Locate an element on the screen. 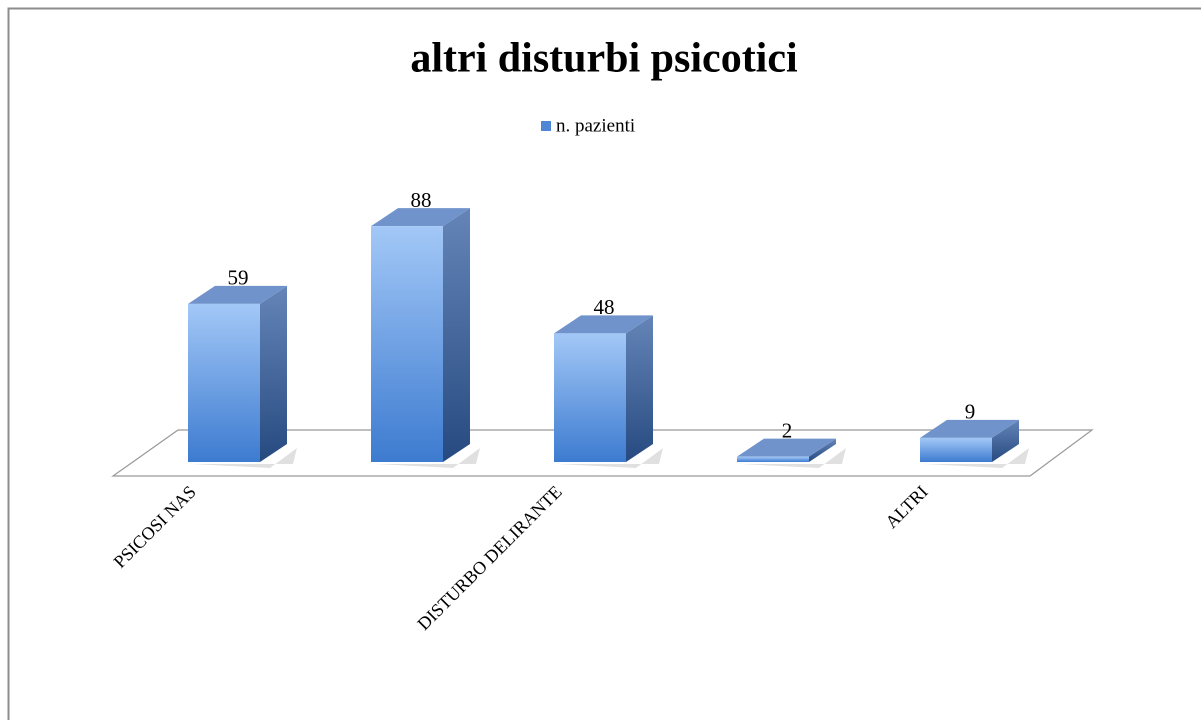 Image resolution: width=1201 pixels, height=725 pixels. data-label: 59 is located at coordinates (238, 278).